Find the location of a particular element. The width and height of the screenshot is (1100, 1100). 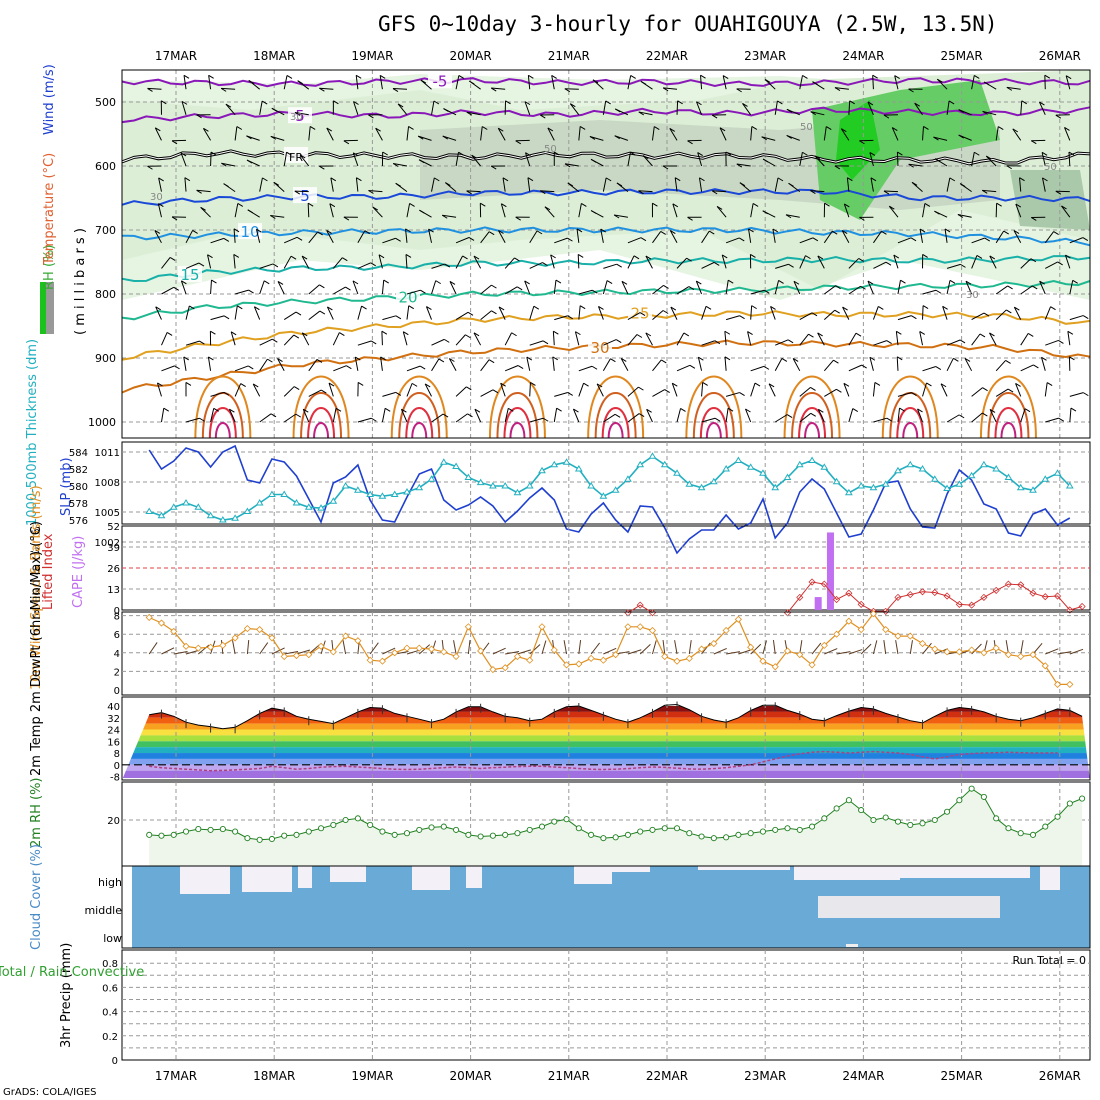

middle-cloud-gap is located at coordinates (844, 898).